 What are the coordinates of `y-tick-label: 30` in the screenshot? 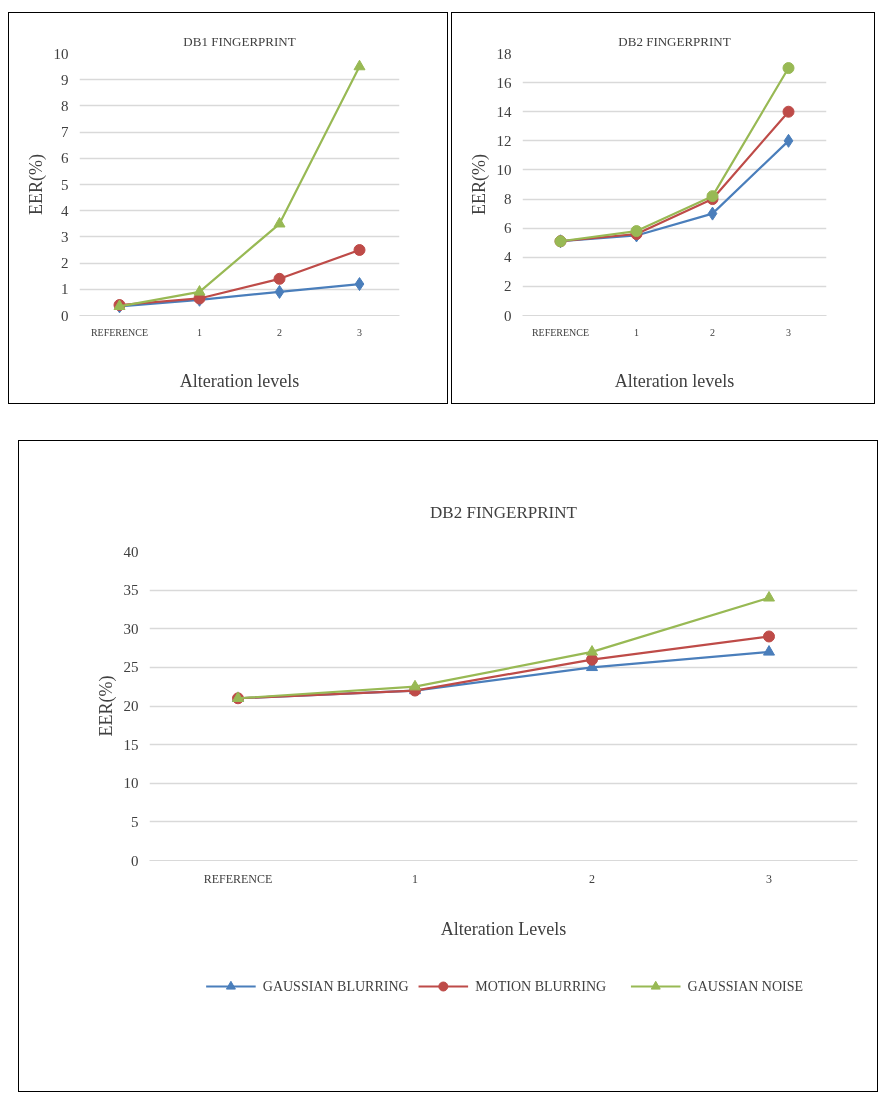 It's located at (131, 628).